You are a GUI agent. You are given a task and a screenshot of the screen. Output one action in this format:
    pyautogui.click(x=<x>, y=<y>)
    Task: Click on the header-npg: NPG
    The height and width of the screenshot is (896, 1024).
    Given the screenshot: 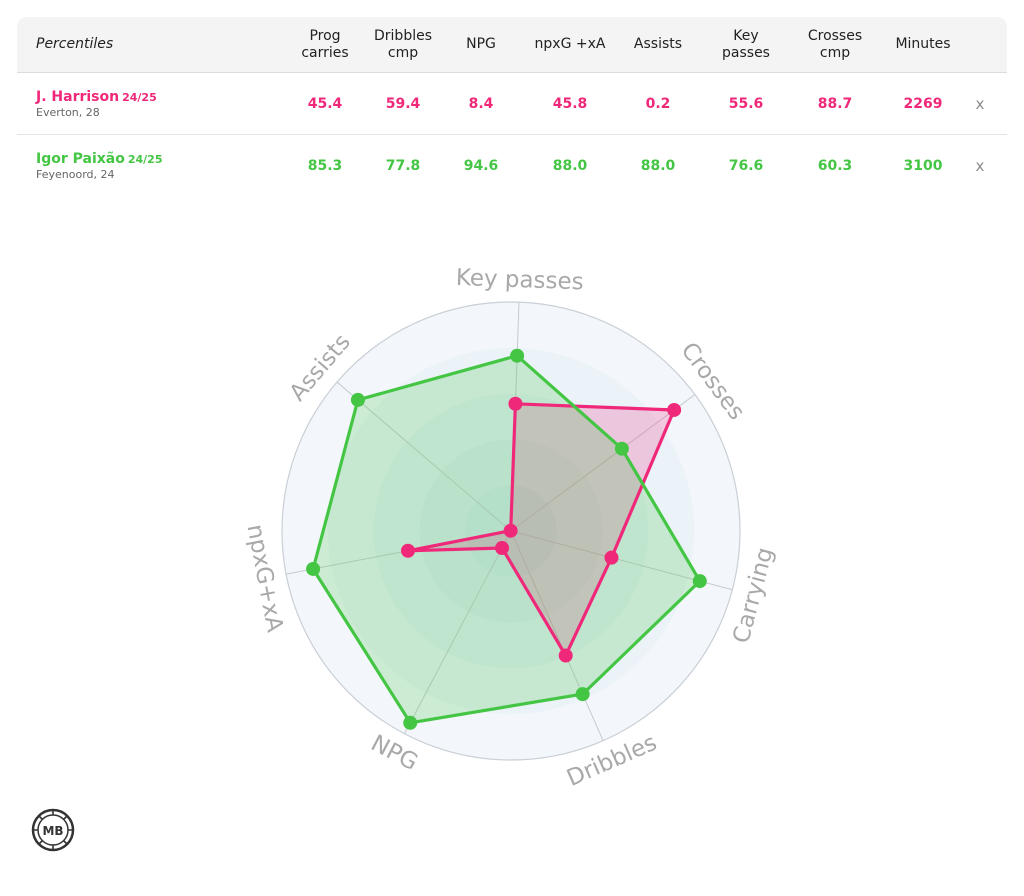 What is the action you would take?
    pyautogui.click(x=481, y=44)
    